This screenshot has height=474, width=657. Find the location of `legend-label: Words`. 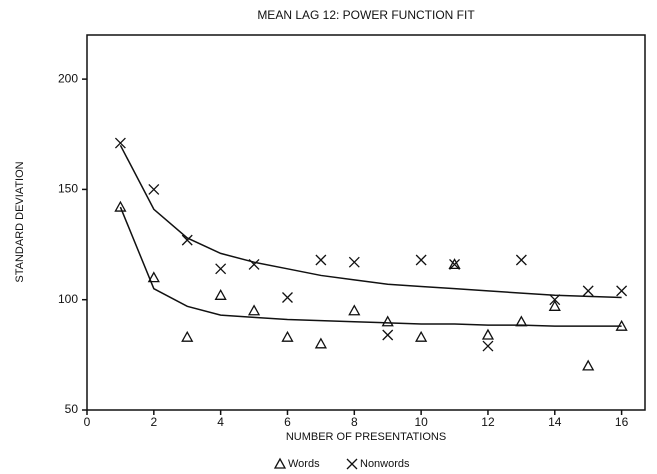

legend-label: Words is located at coordinates (304, 464).